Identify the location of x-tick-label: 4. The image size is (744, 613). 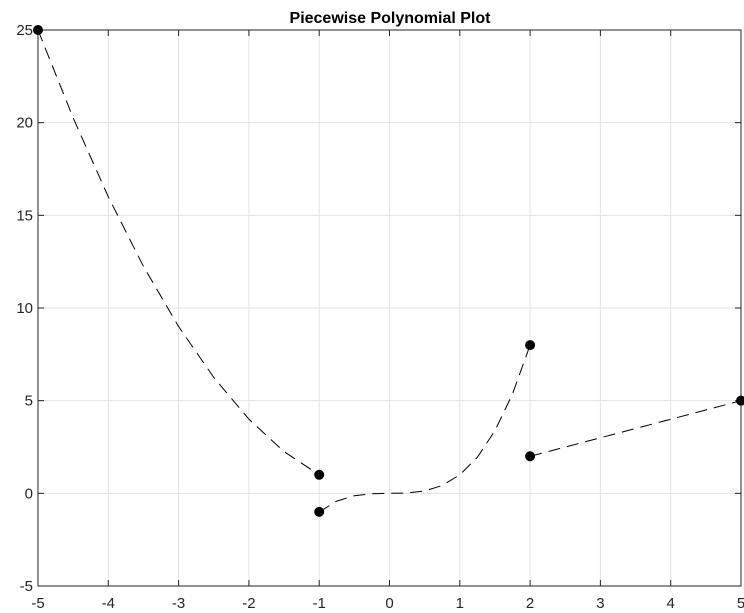
(671, 603).